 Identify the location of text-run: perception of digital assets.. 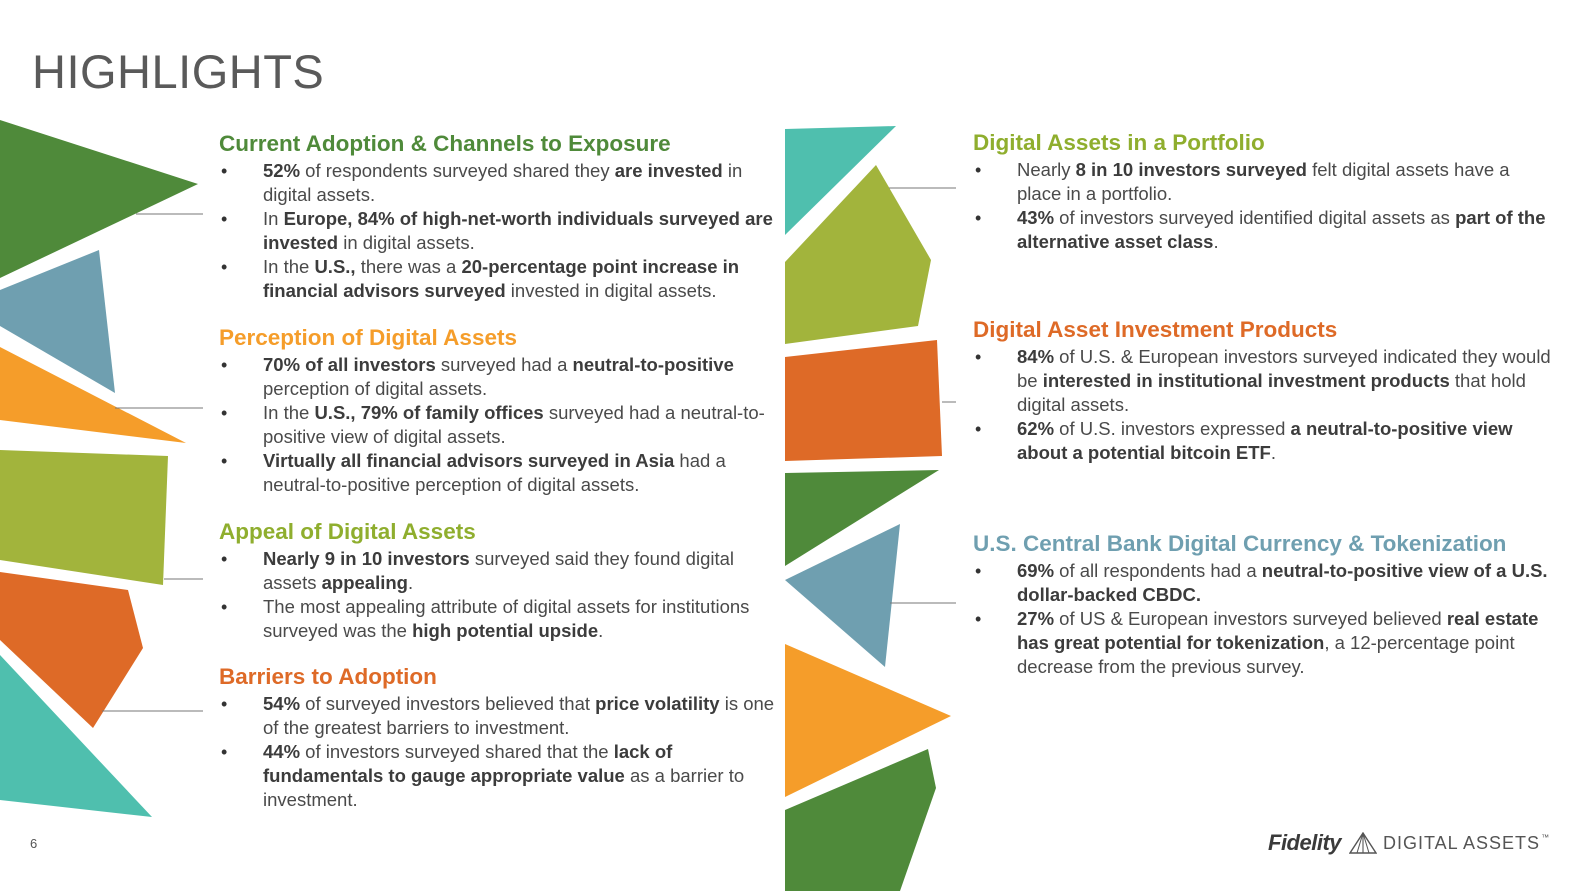
(375, 388).